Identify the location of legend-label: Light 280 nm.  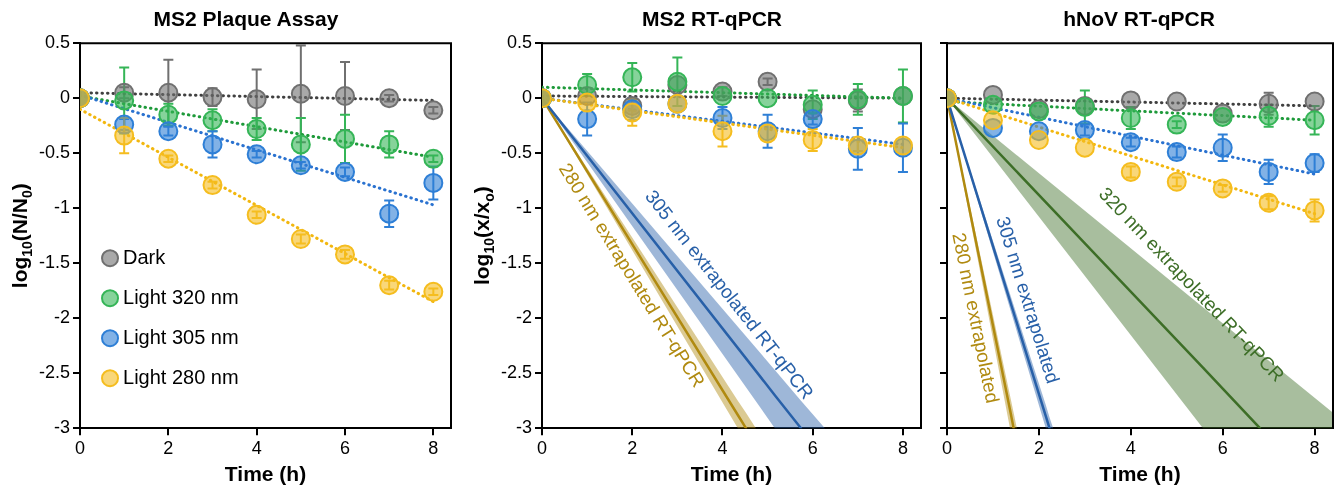
(181, 376).